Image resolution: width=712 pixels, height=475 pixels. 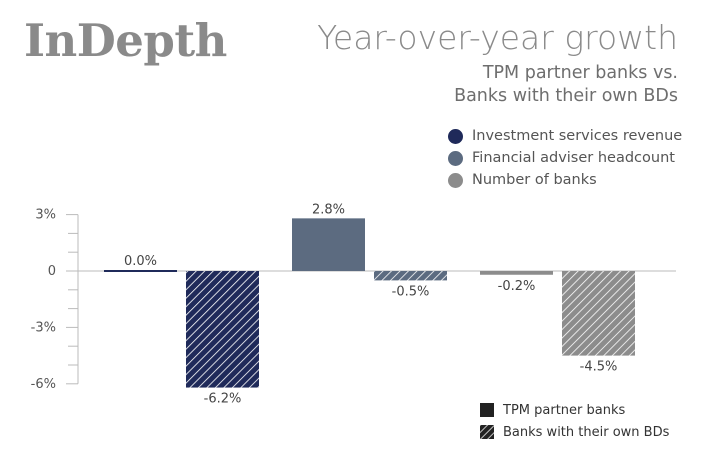 I want to click on y-tick-label: -6%, so click(x=43, y=384).